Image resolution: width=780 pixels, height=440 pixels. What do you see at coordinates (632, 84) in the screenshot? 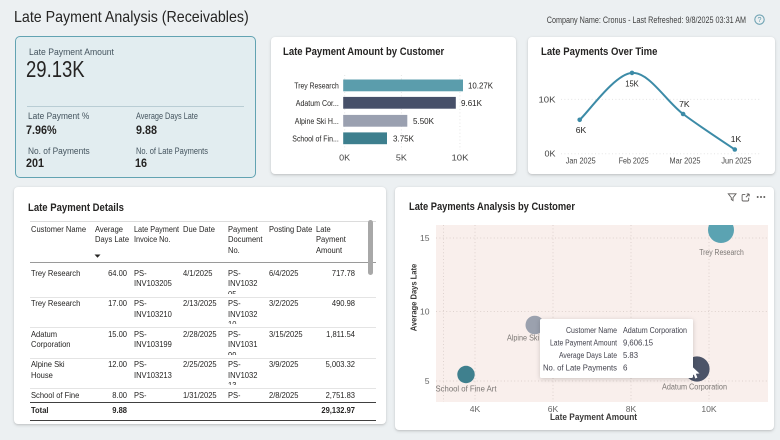
I see `svg-text: 15K` at bounding box center [632, 84].